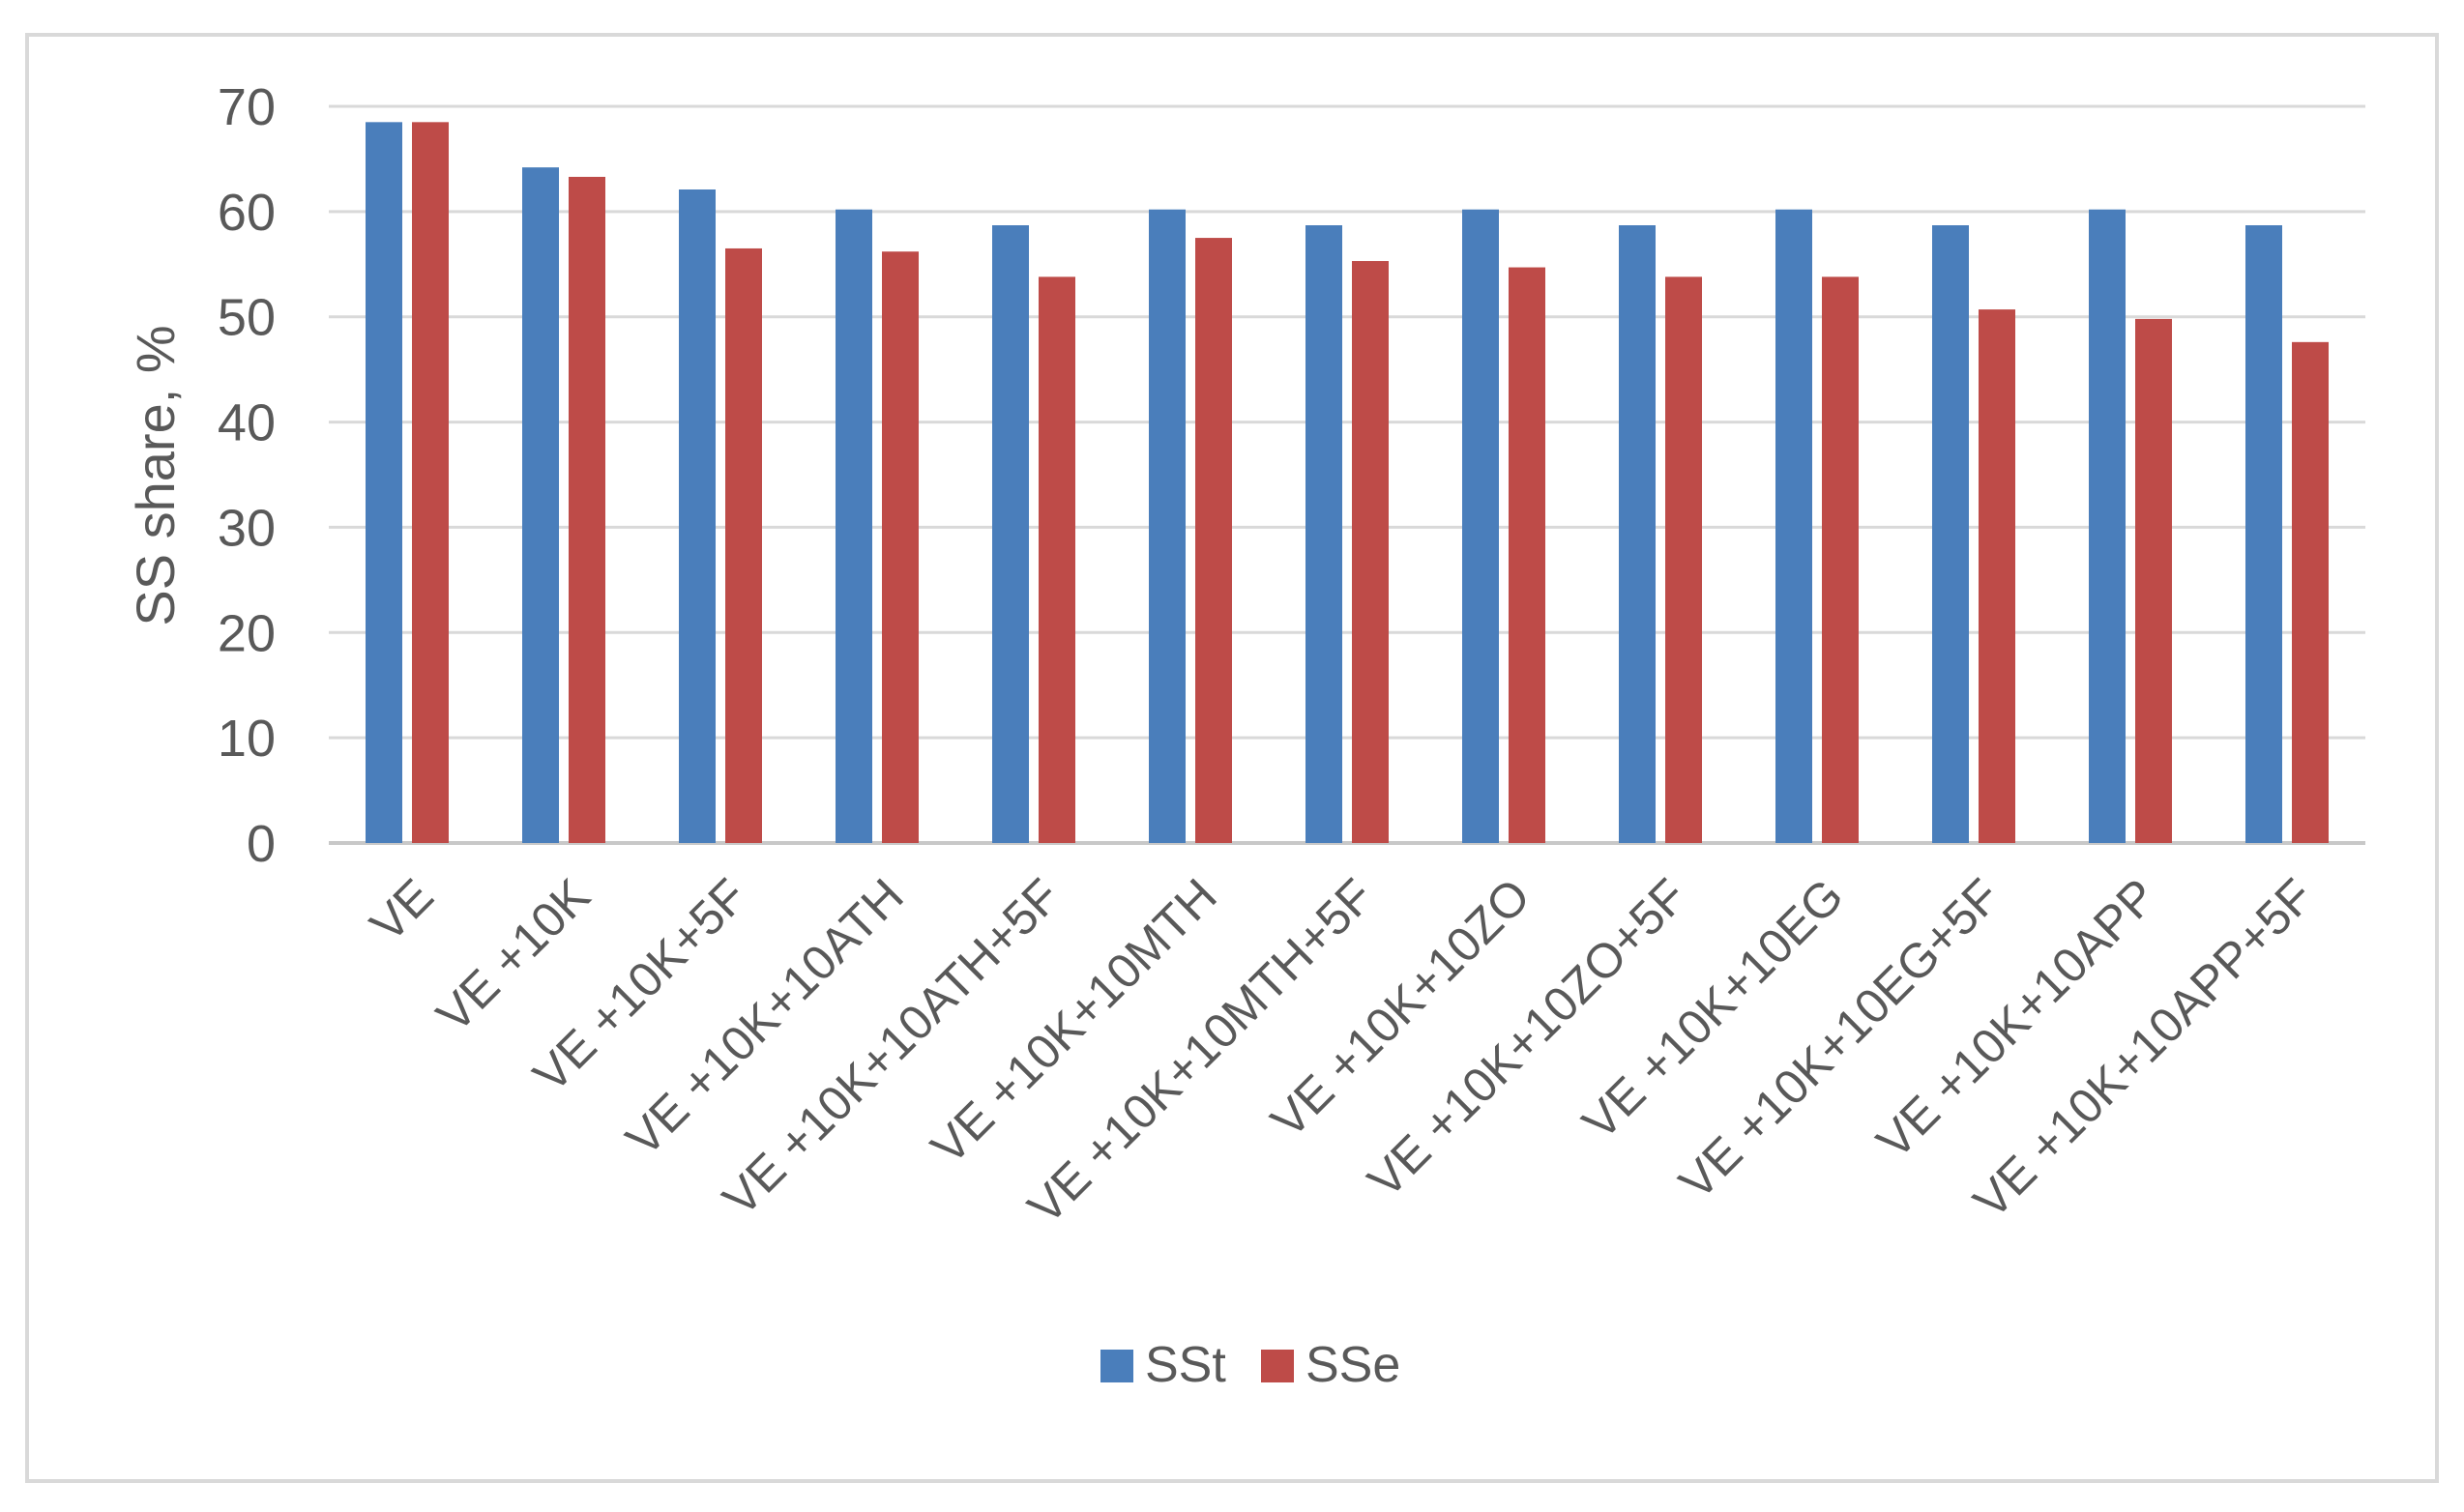  I want to click on y-tick-label: 20, so click(247, 633).